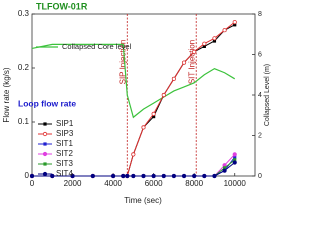 The image size is (320, 240). Describe the element at coordinates (267, 95) in the screenshot. I see `y2-axis-label: Collapsed Level (m)` at that location.